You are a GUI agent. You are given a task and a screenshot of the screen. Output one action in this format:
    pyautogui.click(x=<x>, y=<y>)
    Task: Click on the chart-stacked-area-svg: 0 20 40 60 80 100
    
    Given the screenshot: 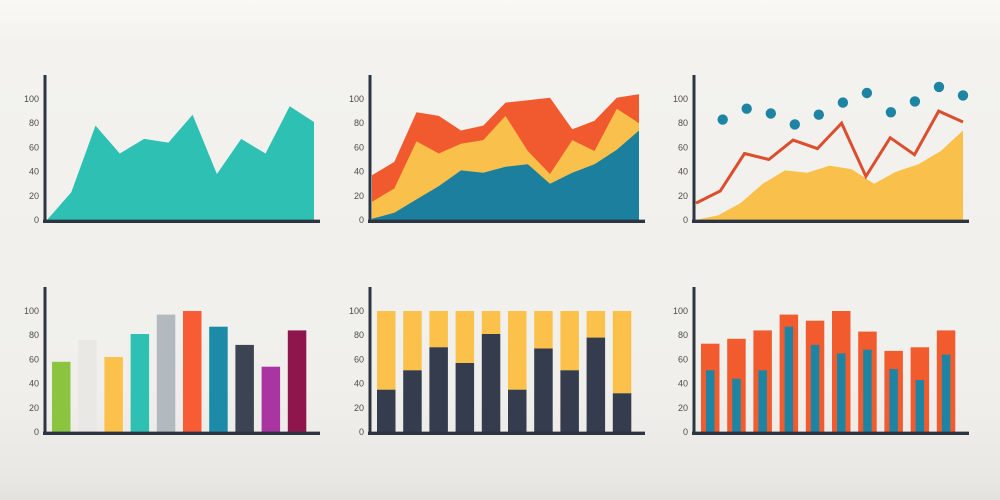 What is the action you would take?
    pyautogui.click(x=497, y=150)
    